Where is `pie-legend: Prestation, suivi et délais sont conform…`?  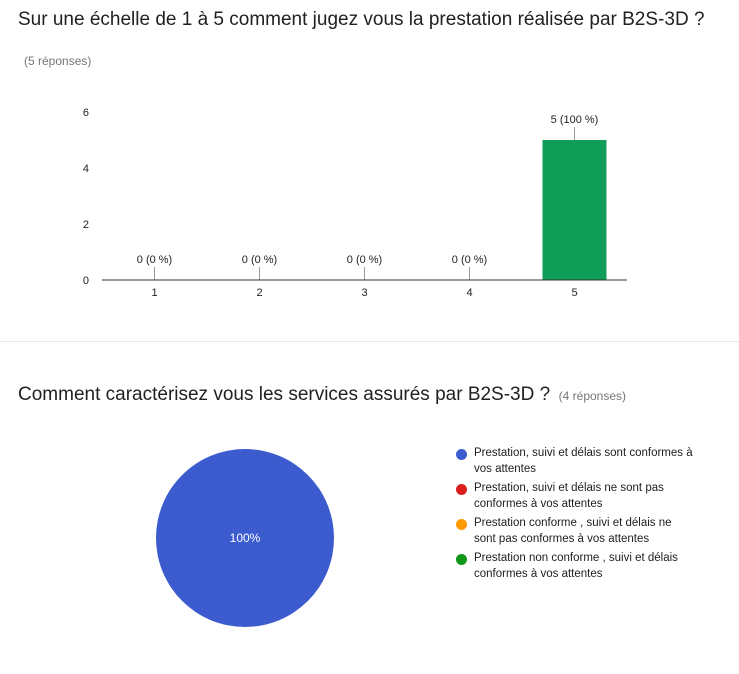
pie-legend: Prestation, suivi et délais sont conform… is located at coordinates (575, 516).